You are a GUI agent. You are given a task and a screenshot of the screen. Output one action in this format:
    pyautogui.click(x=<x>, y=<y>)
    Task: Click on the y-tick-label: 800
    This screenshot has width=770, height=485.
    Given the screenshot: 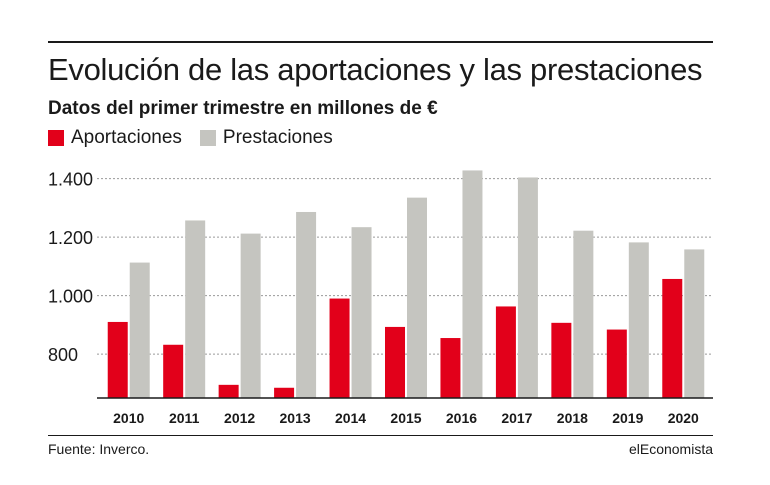 What is the action you would take?
    pyautogui.click(x=63, y=355)
    